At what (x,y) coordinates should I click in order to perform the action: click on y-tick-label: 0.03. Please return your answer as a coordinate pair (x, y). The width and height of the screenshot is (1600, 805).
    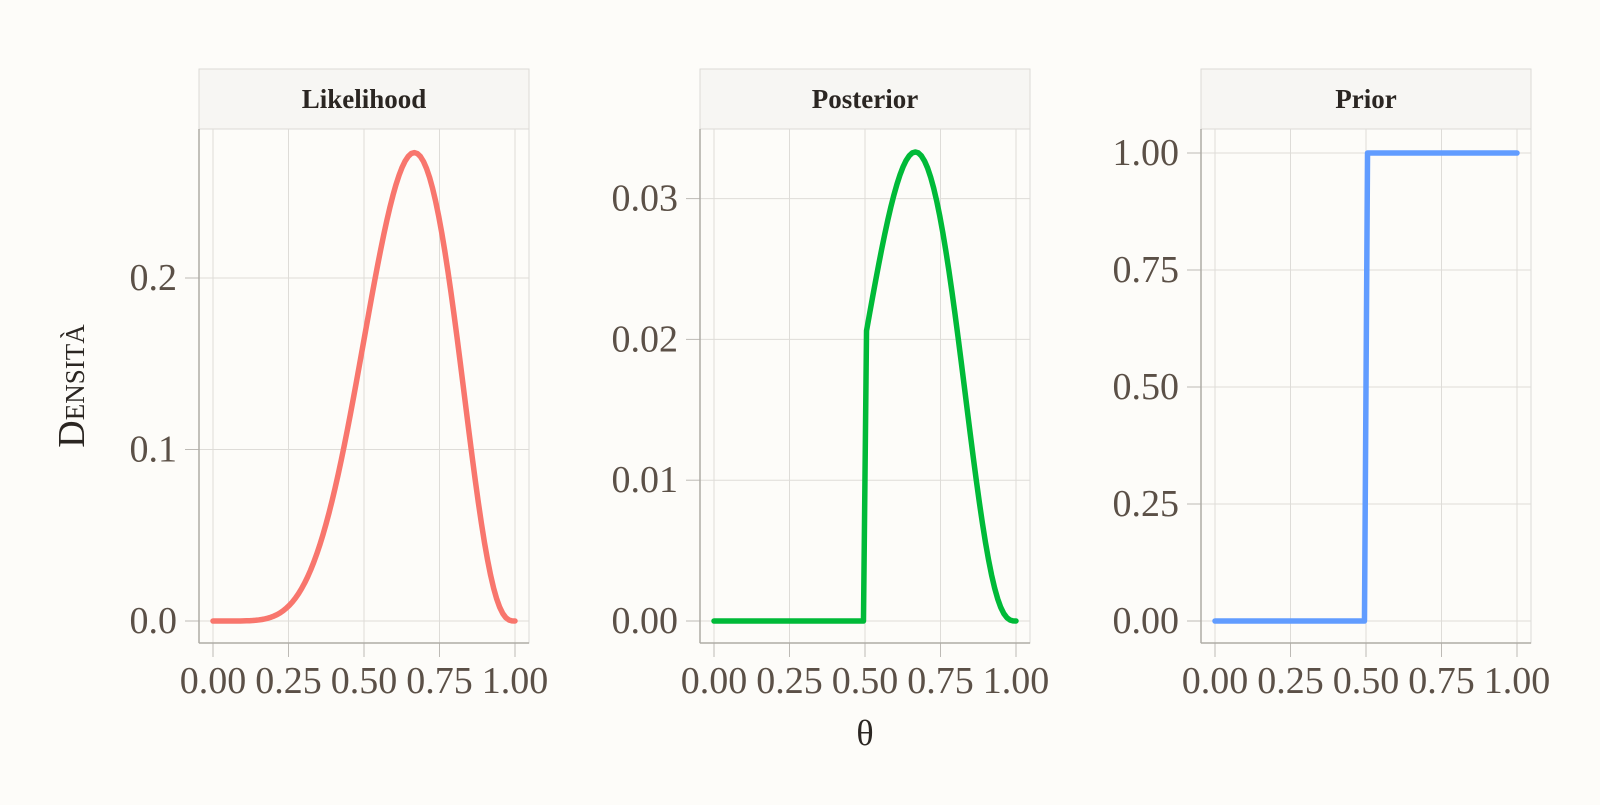
    Looking at the image, I should click on (645, 199).